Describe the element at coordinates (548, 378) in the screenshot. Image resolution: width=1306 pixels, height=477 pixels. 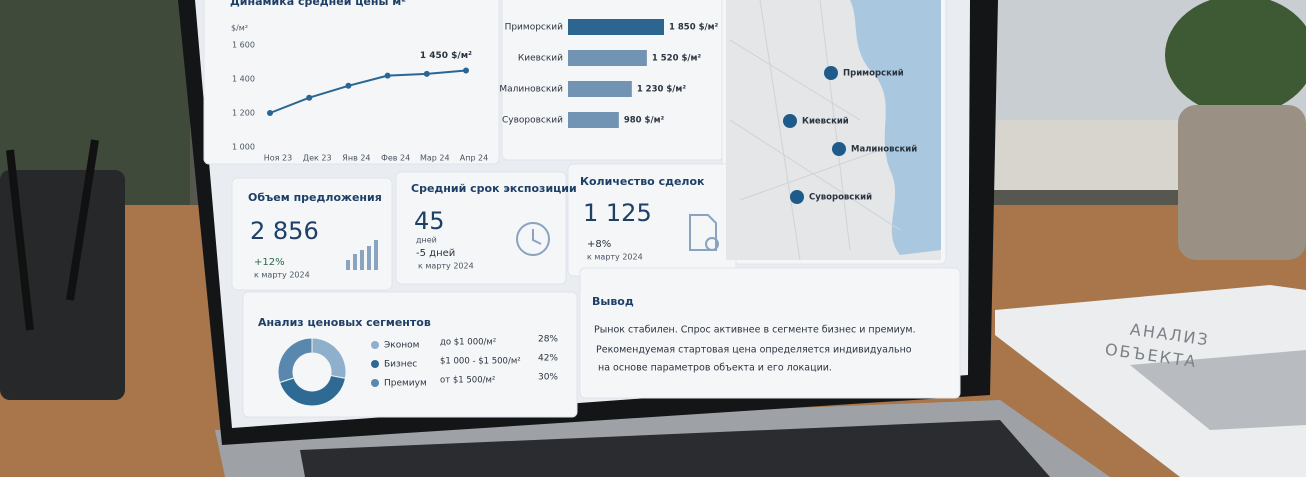
I see `value-label: 30%` at that location.